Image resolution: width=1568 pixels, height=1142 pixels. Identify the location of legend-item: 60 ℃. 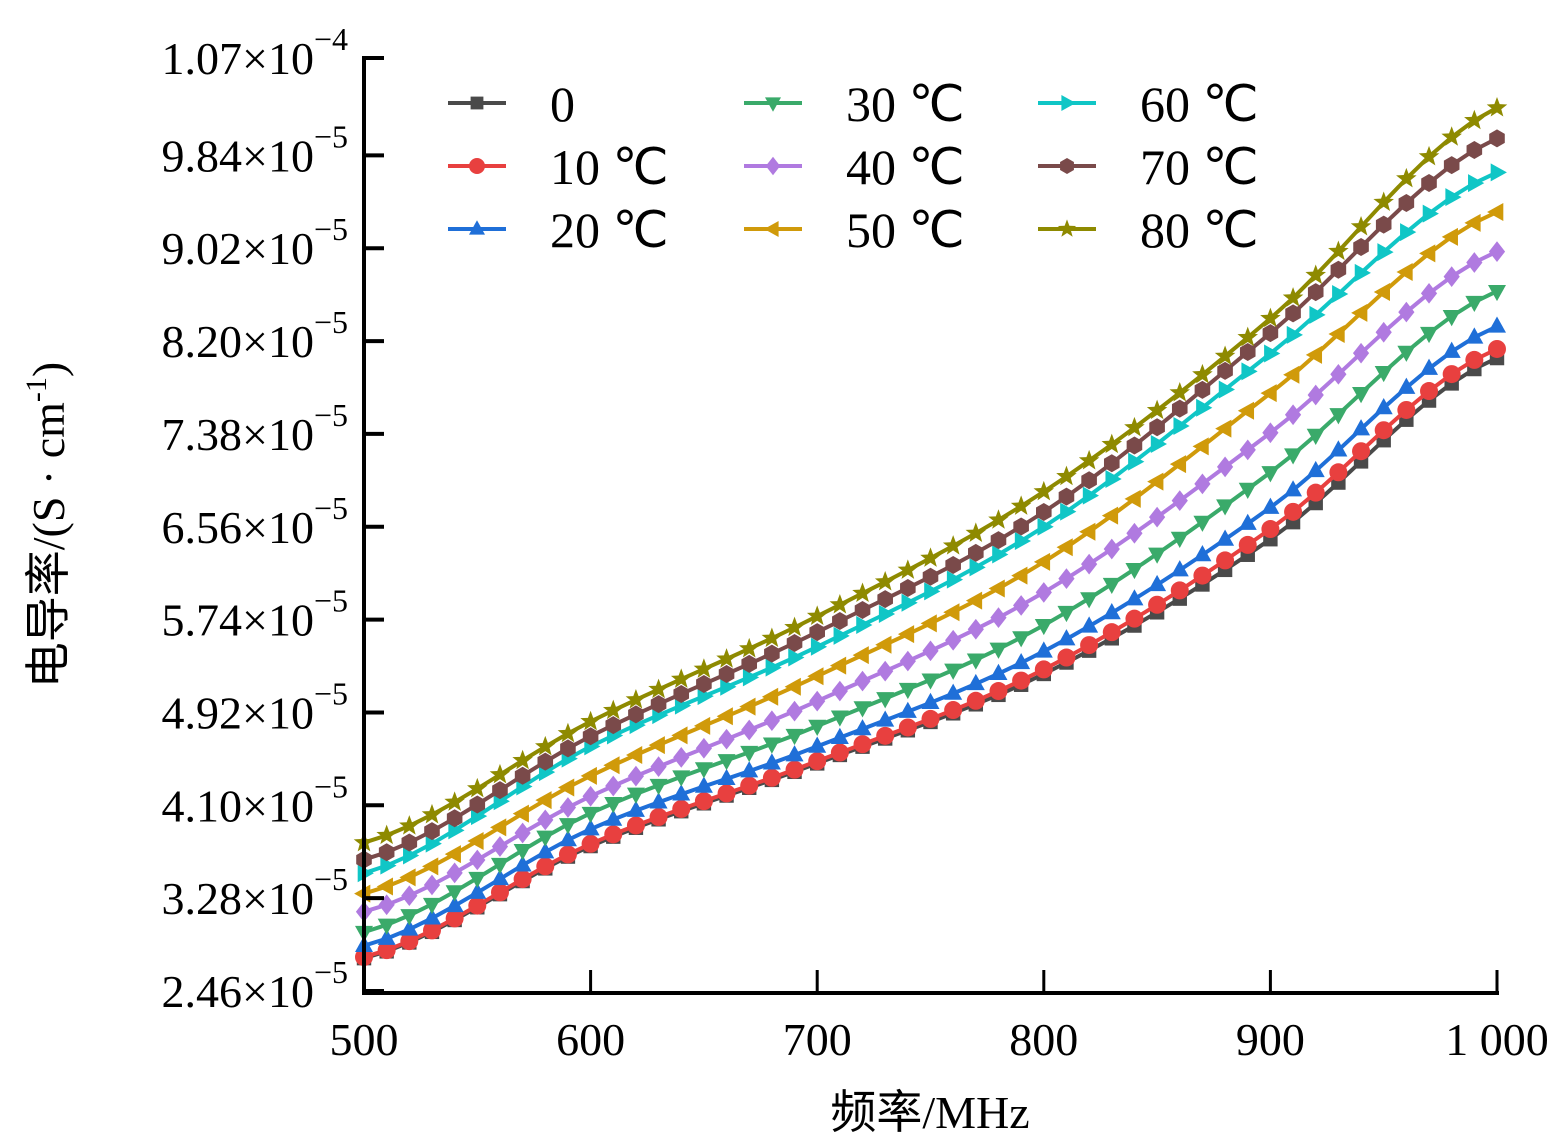
(1148, 104).